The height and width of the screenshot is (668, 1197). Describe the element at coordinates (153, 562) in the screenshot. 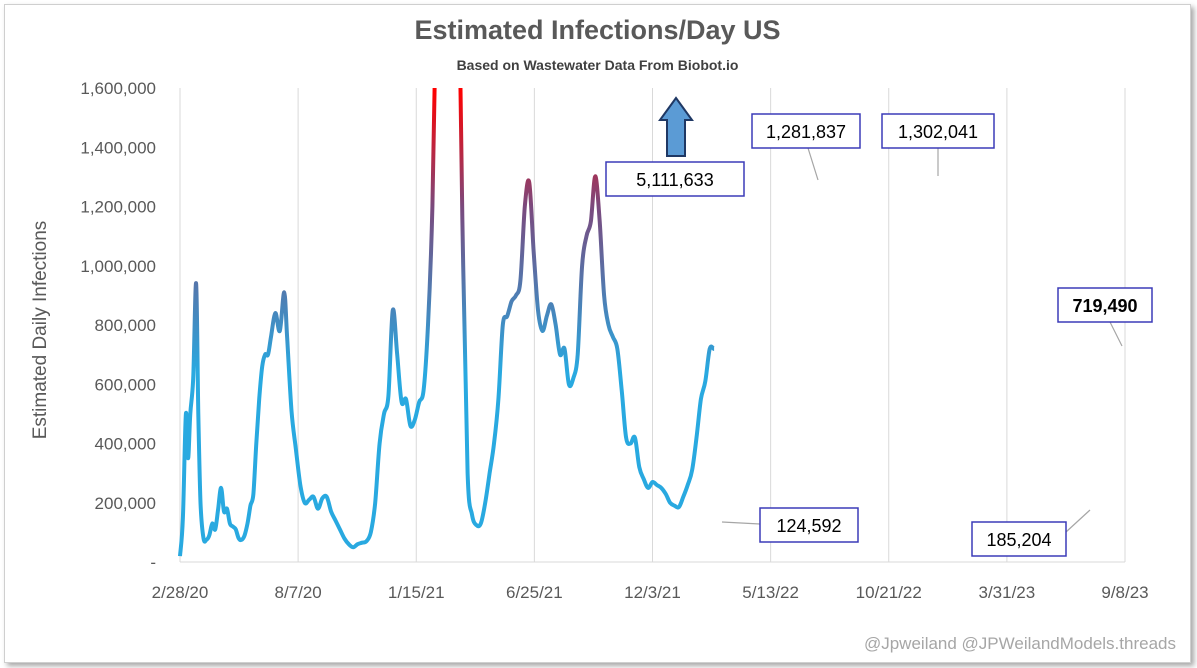

I see `y-tick-label: -` at that location.